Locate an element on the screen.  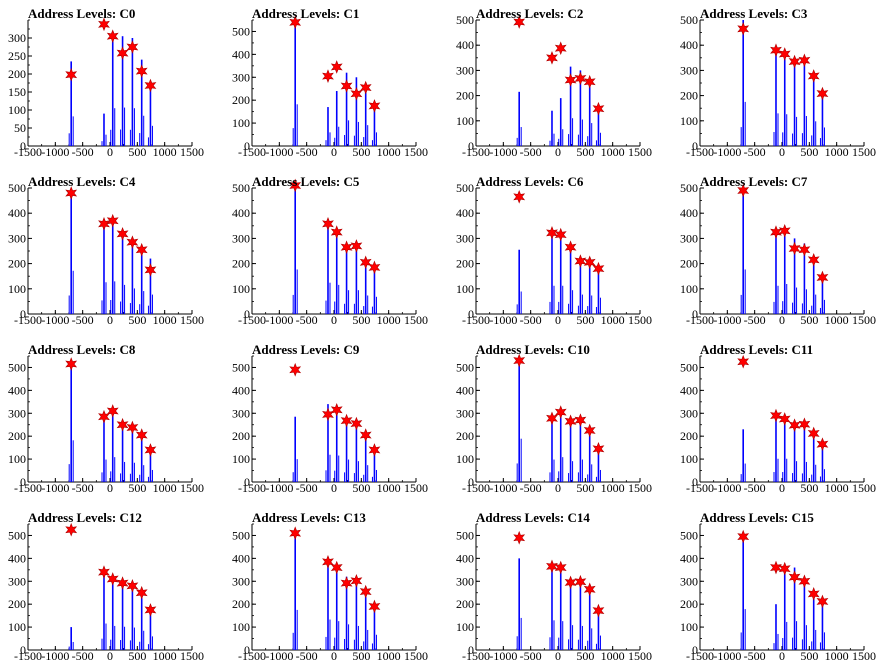
y-tick-label: 150 is located at coordinates (17, 92).